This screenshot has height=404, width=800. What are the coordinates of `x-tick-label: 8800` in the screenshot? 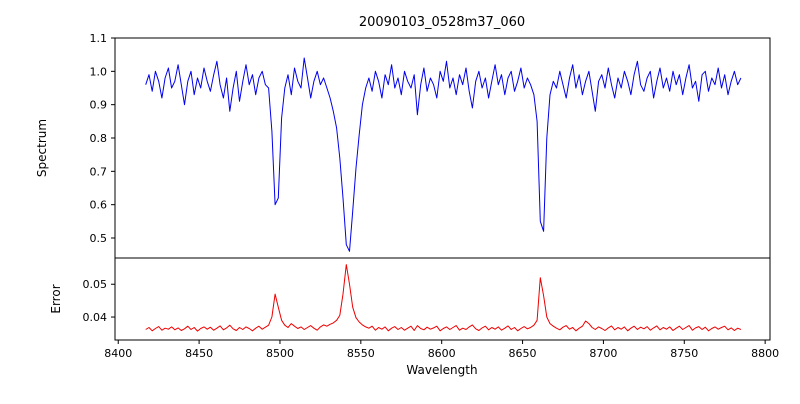 It's located at (765, 353).